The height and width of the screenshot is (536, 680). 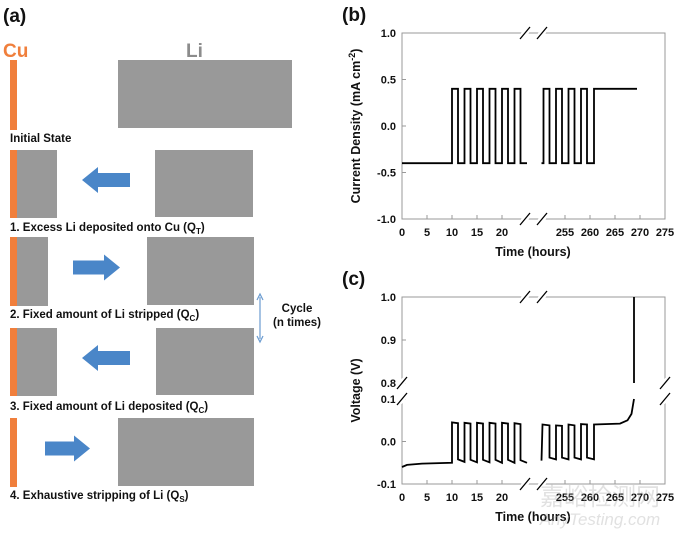 I want to click on cycle-indicator: Cycle (n times), so click(x=288, y=318).